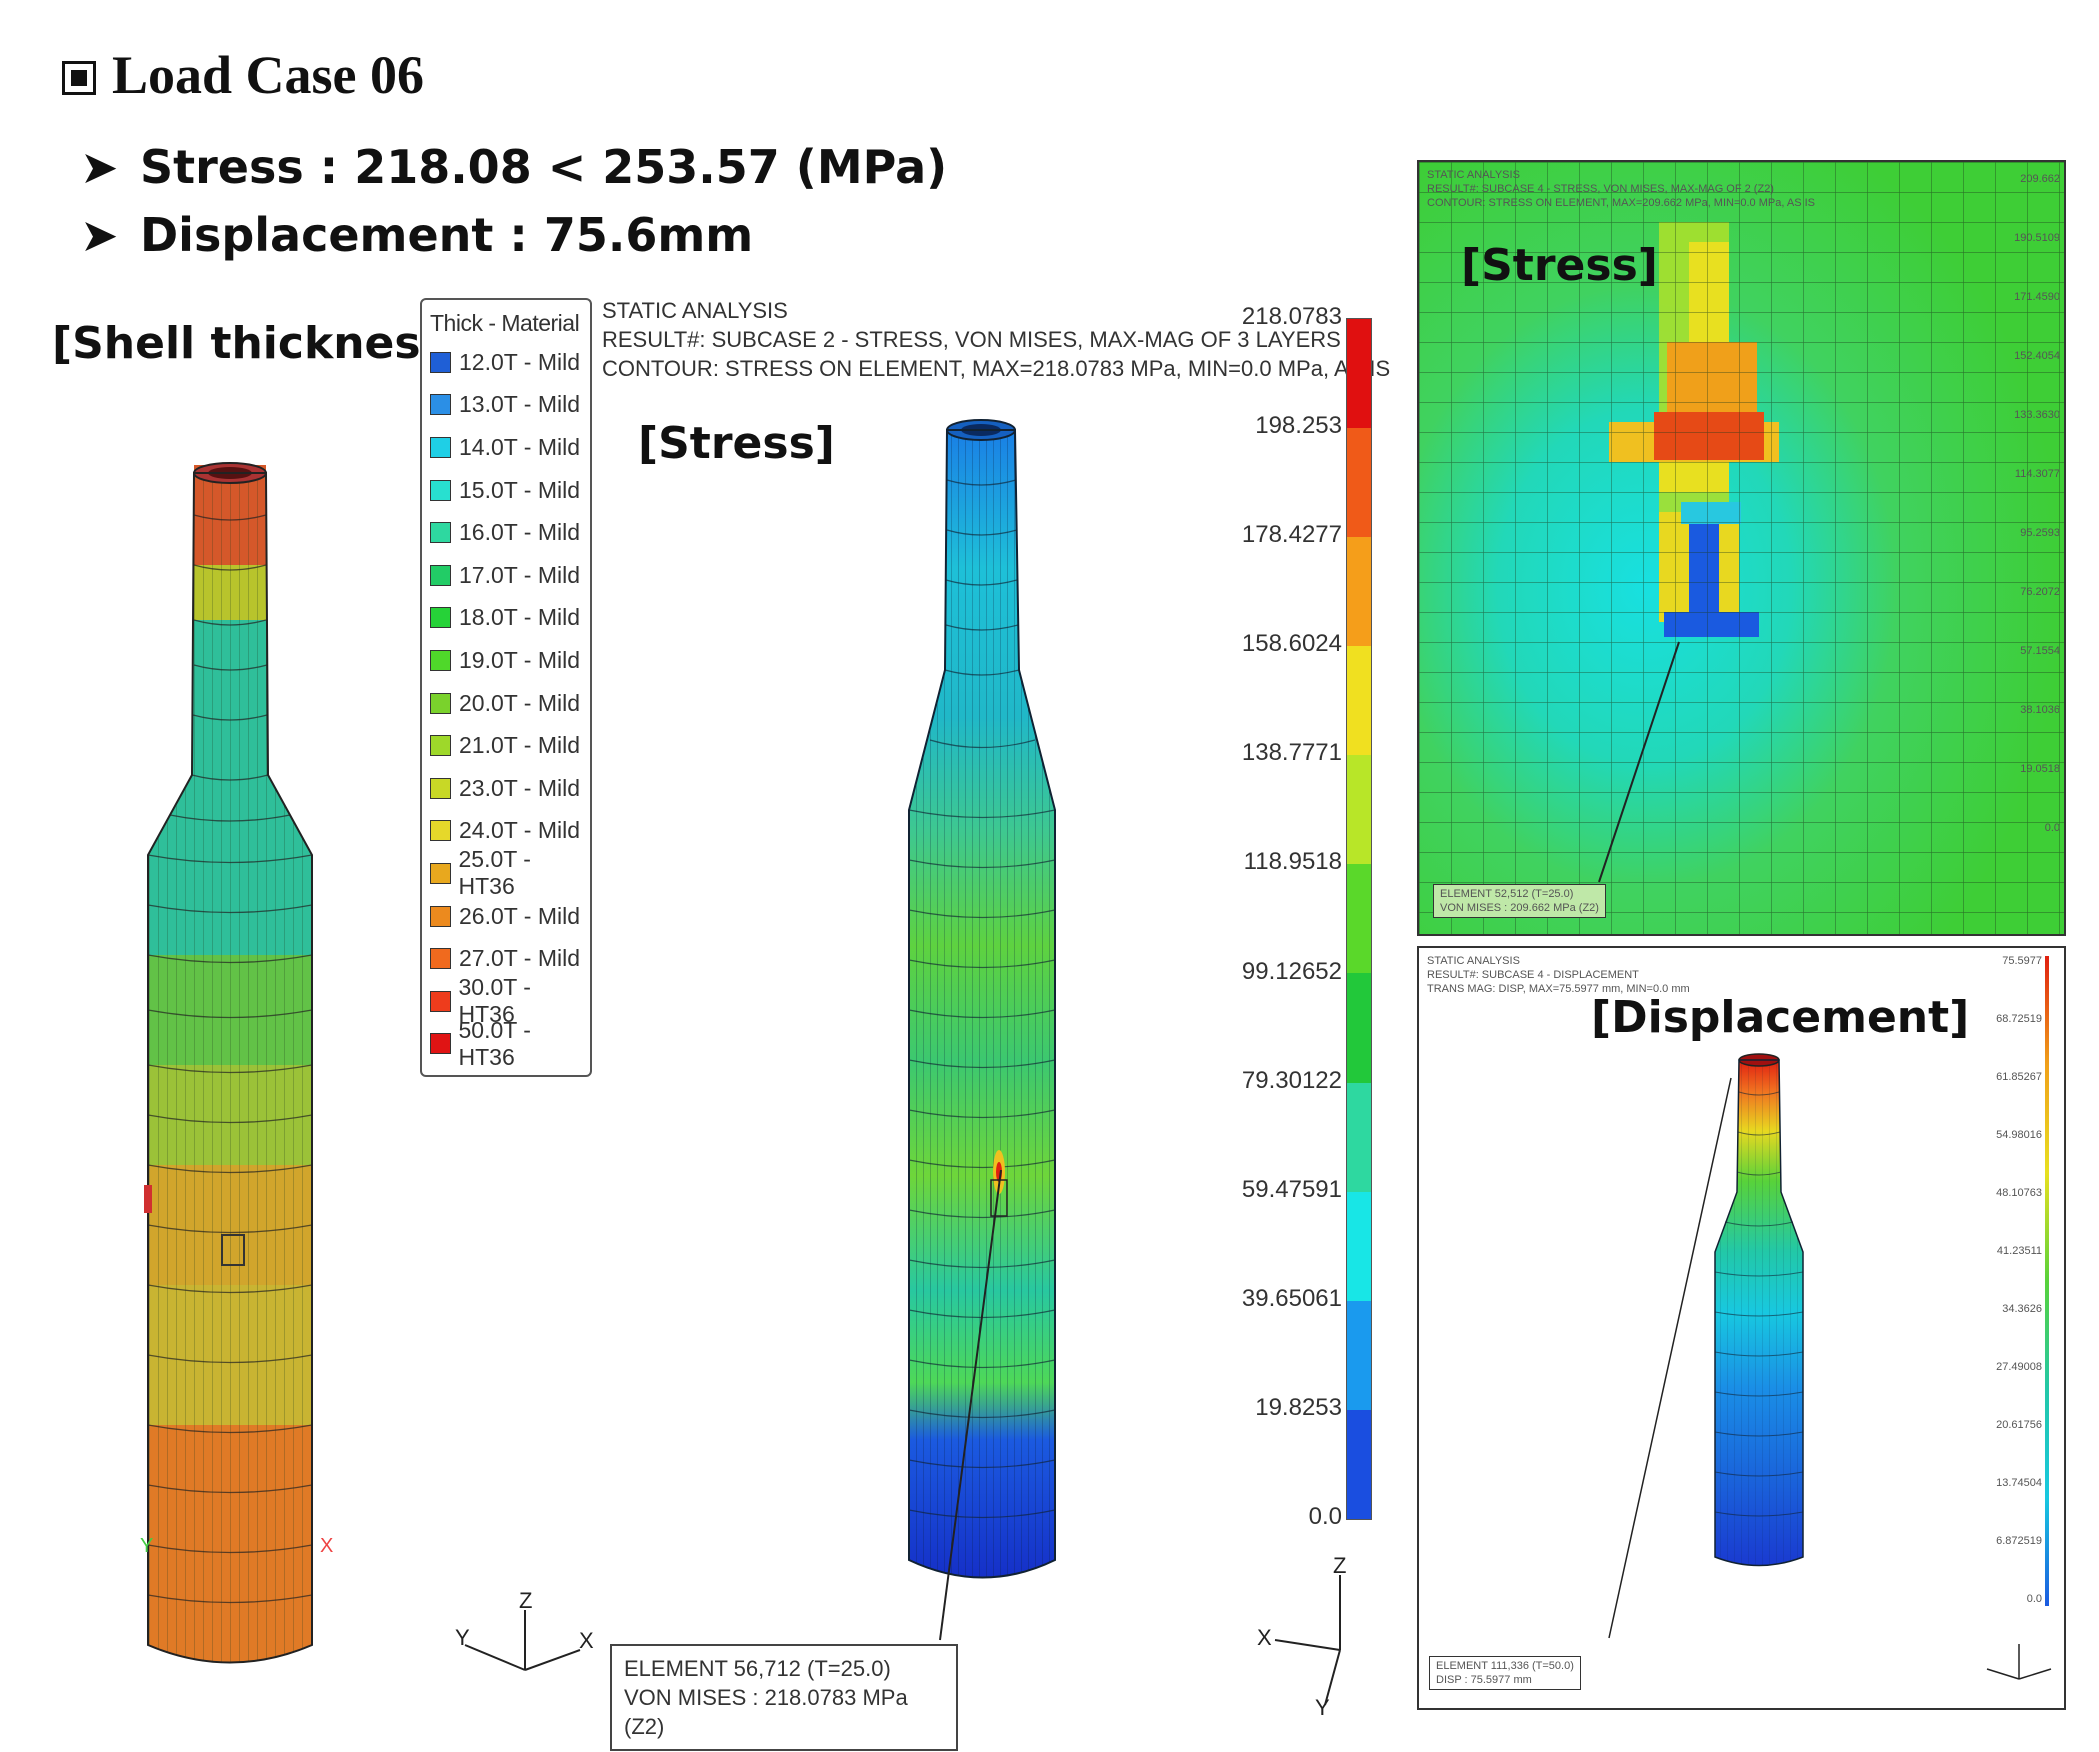  Describe the element at coordinates (1759, 1310) in the screenshot. I see `displacement-model` at that location.